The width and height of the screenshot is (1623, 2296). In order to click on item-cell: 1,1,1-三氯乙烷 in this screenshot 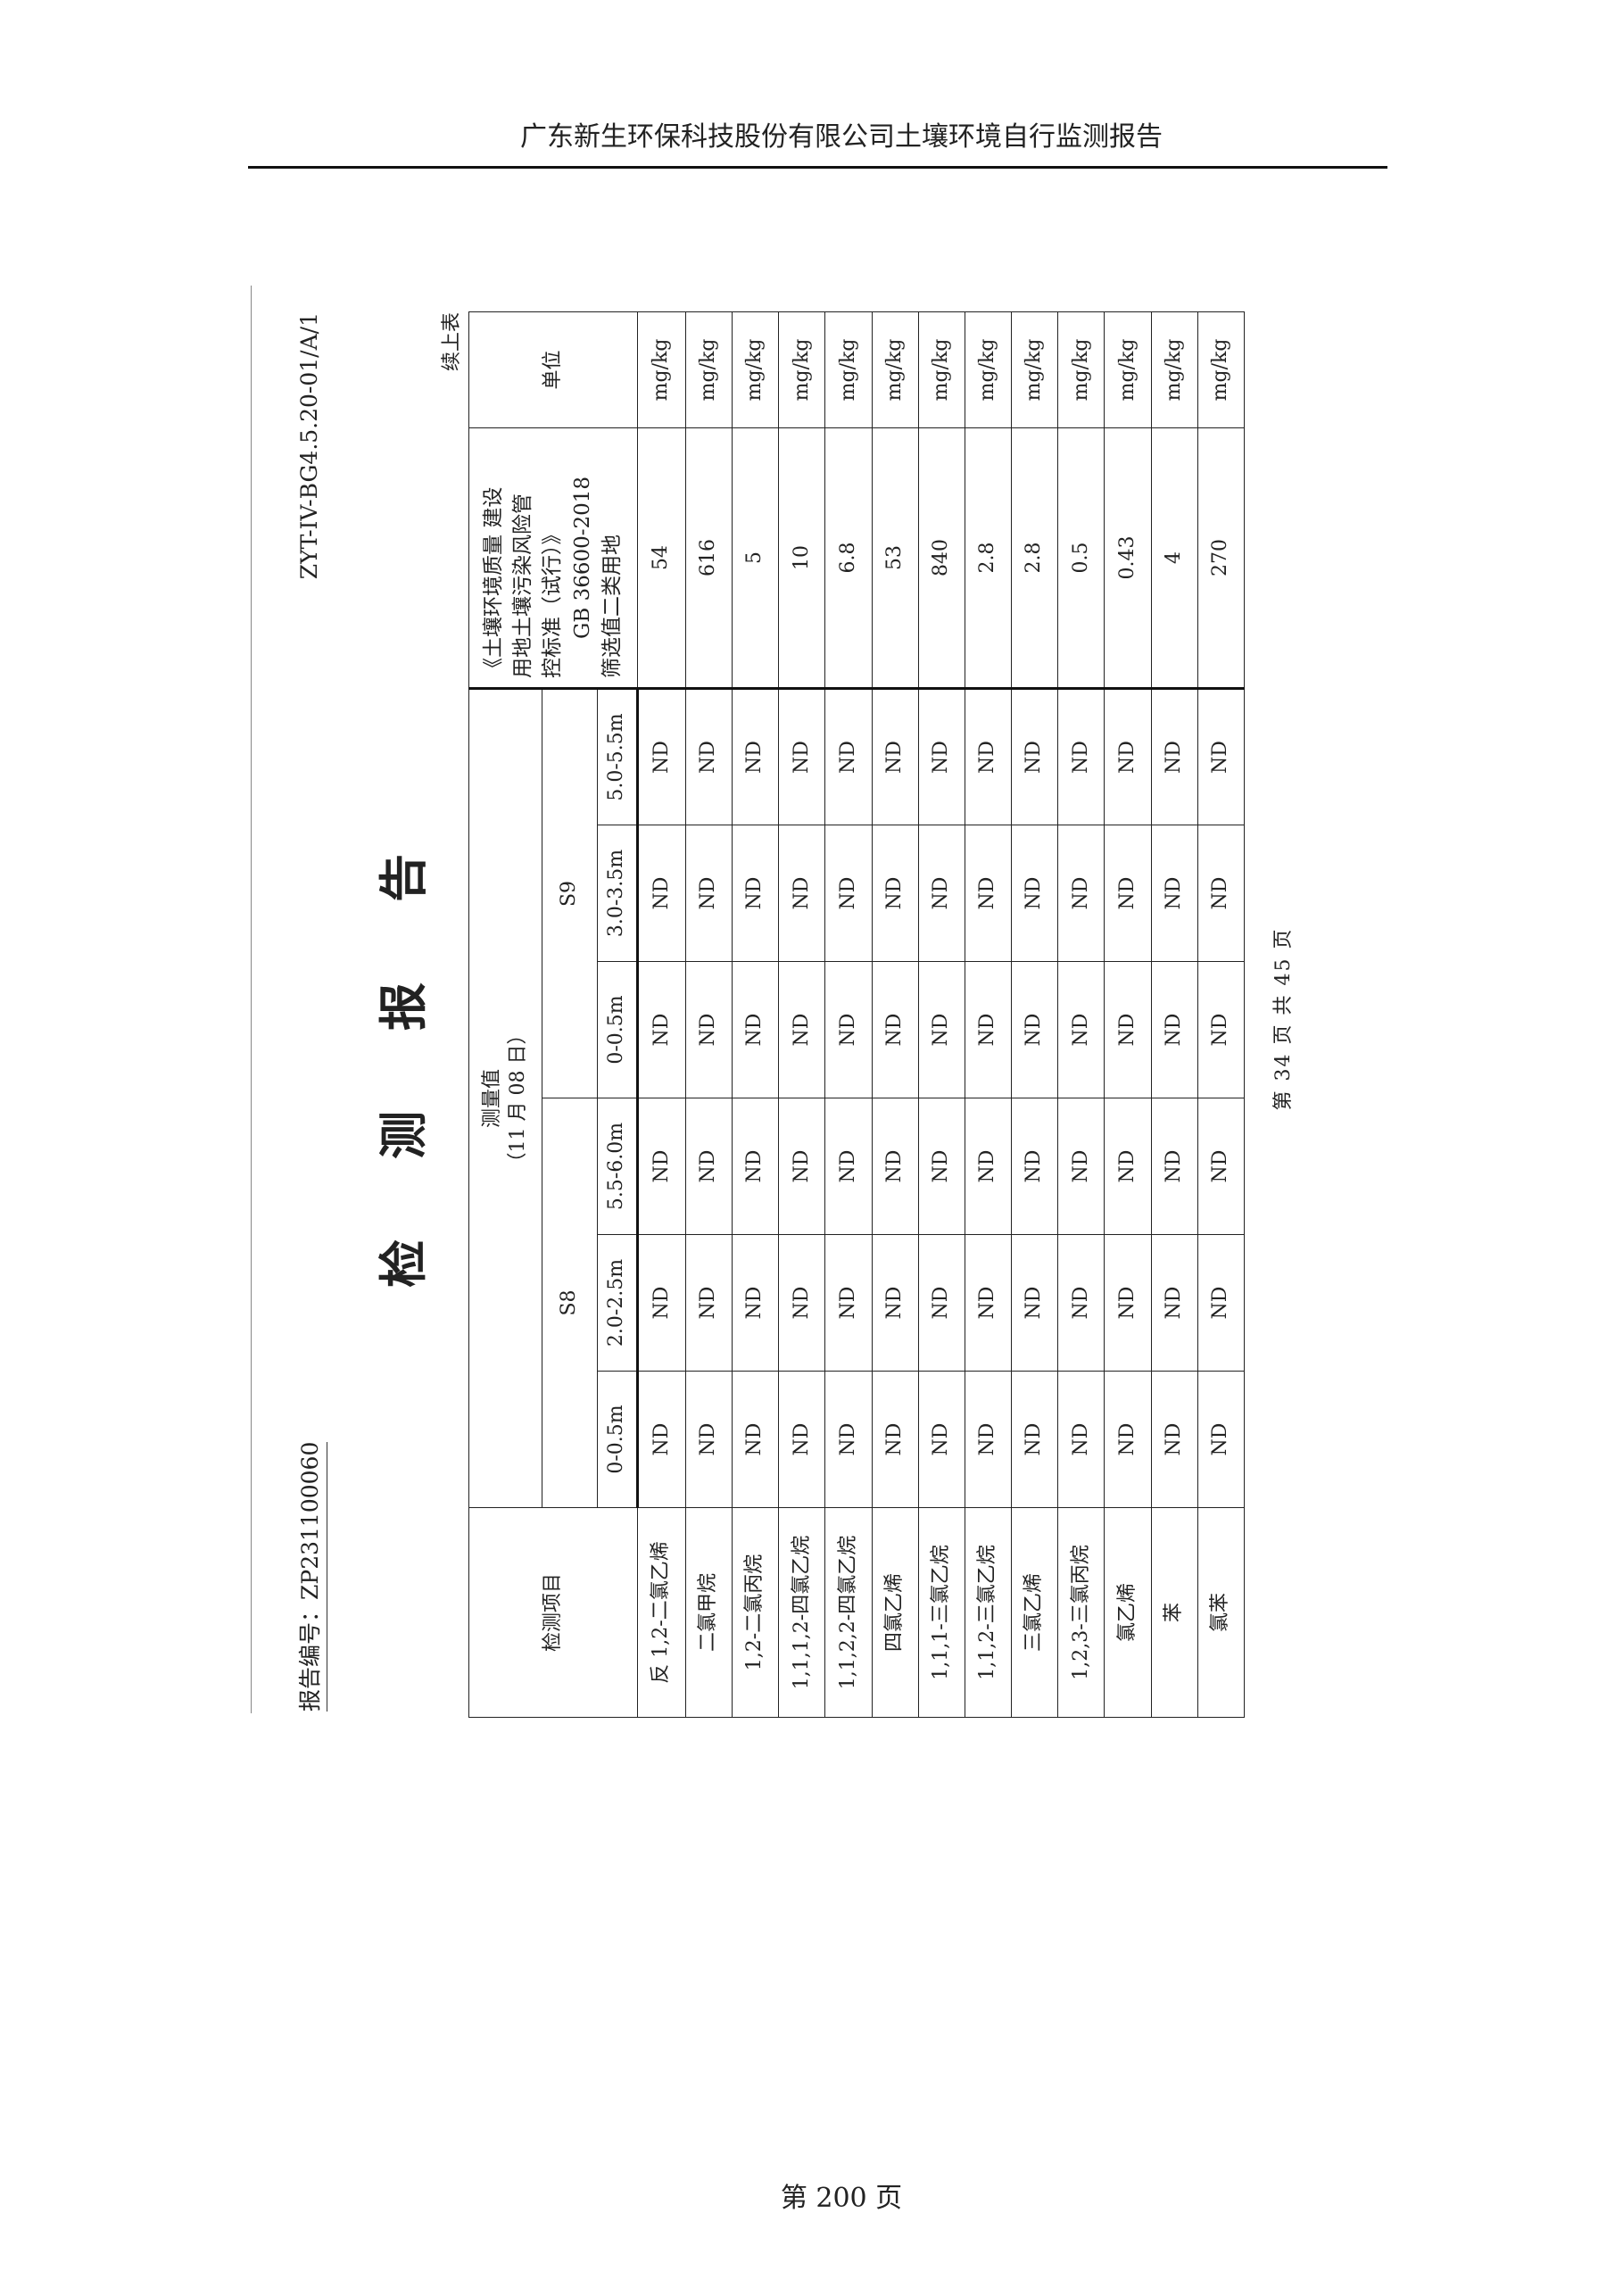, I will do `click(941, 1612)`.